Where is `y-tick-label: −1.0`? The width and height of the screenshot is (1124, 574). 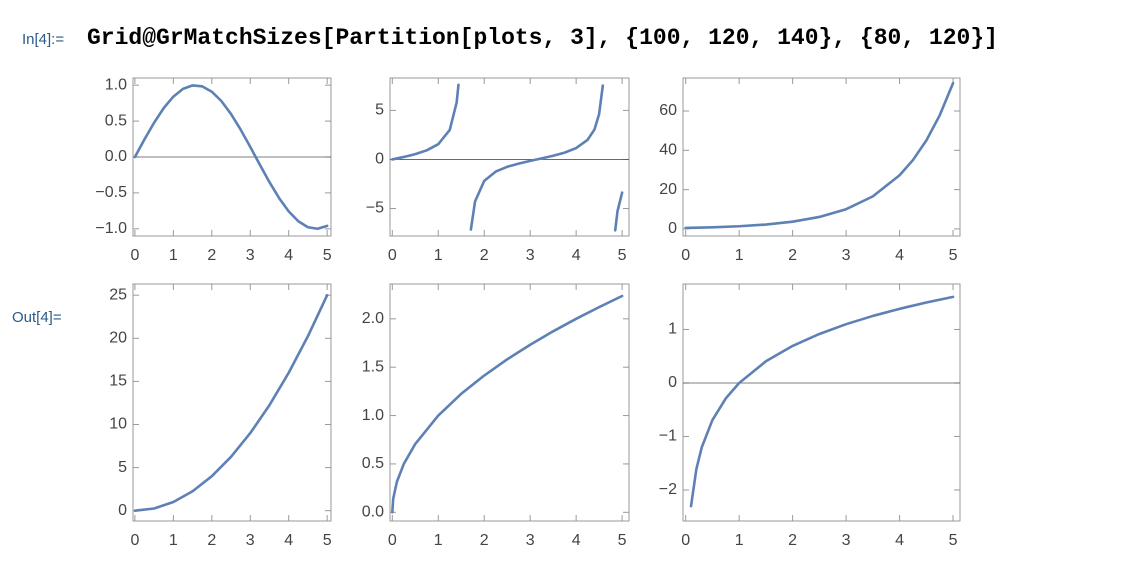
y-tick-label: −1.0 is located at coordinates (111, 228).